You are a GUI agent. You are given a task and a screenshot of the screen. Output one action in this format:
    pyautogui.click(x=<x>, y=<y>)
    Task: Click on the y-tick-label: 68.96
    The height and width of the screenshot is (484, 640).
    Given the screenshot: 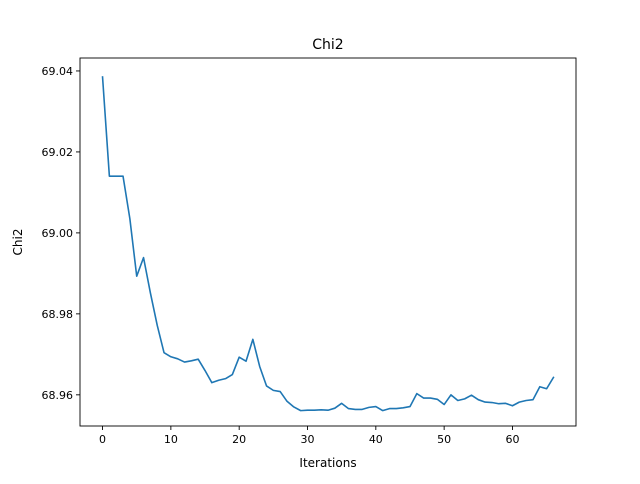 What is the action you would take?
    pyautogui.click(x=58, y=395)
    